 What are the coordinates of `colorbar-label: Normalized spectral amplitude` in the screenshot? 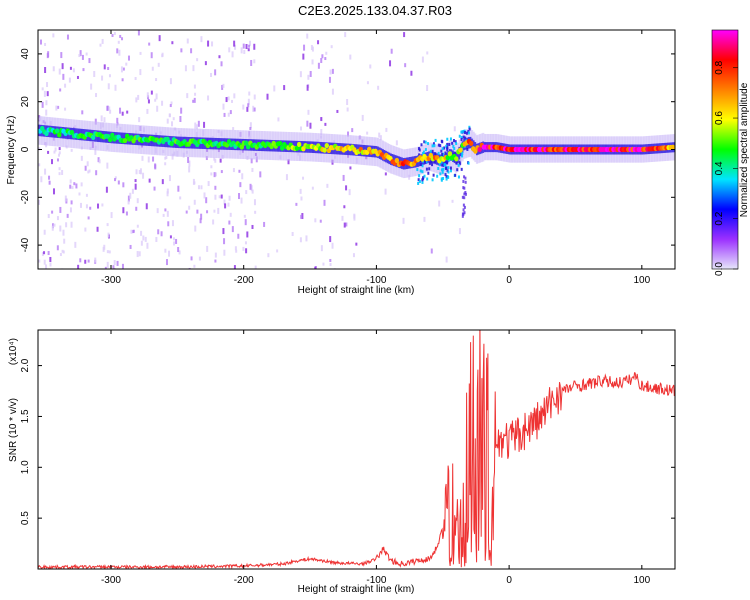 It's located at (744, 149).